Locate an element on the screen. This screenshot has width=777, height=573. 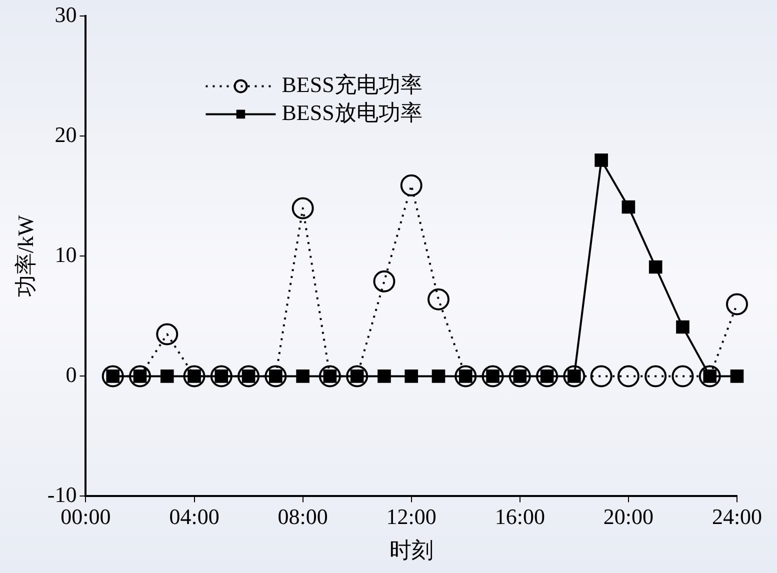
y-axis-title: 功率/kW is located at coordinates (25, 256).